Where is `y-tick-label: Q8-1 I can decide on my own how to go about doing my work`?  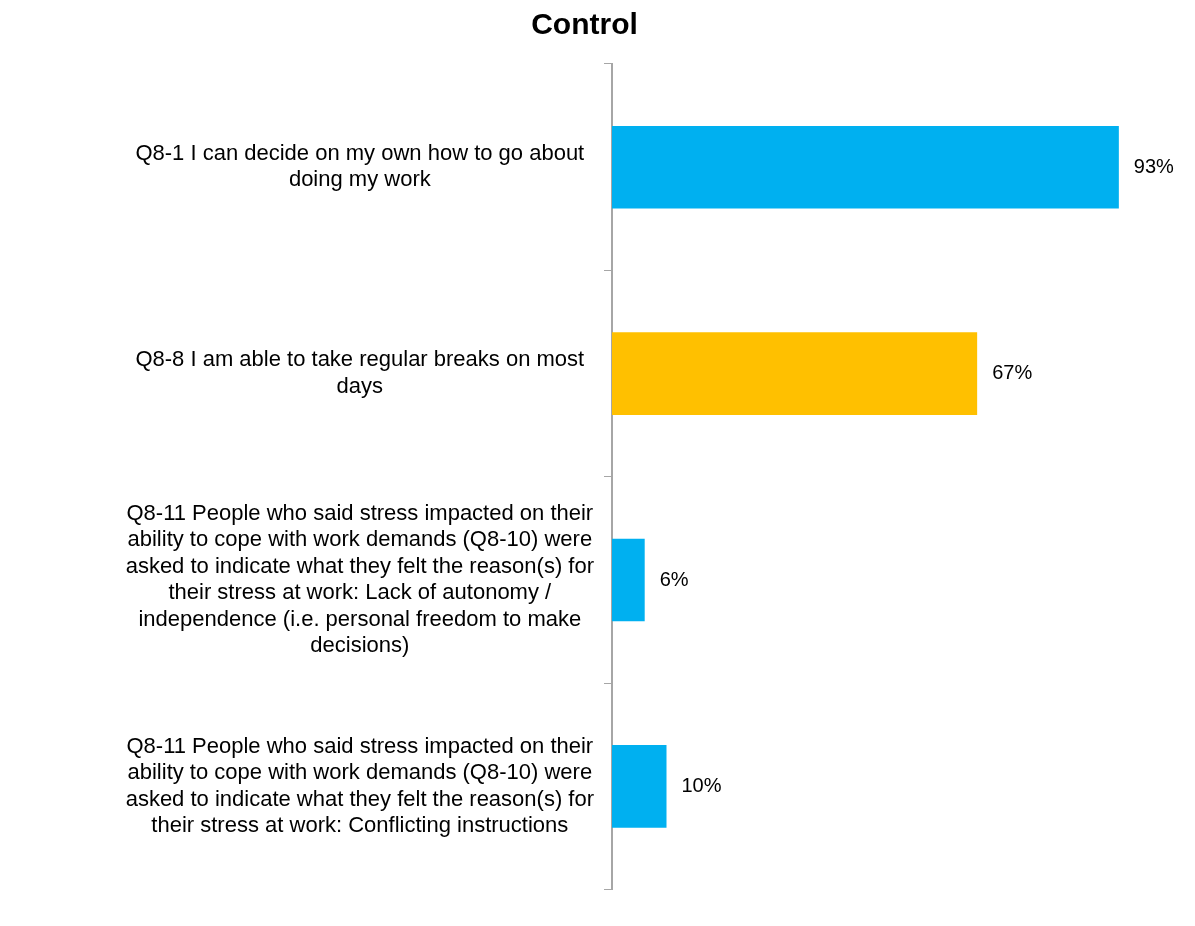 y-tick-label: Q8-1 I can decide on my own how to go about doing my work is located at coordinates (360, 166).